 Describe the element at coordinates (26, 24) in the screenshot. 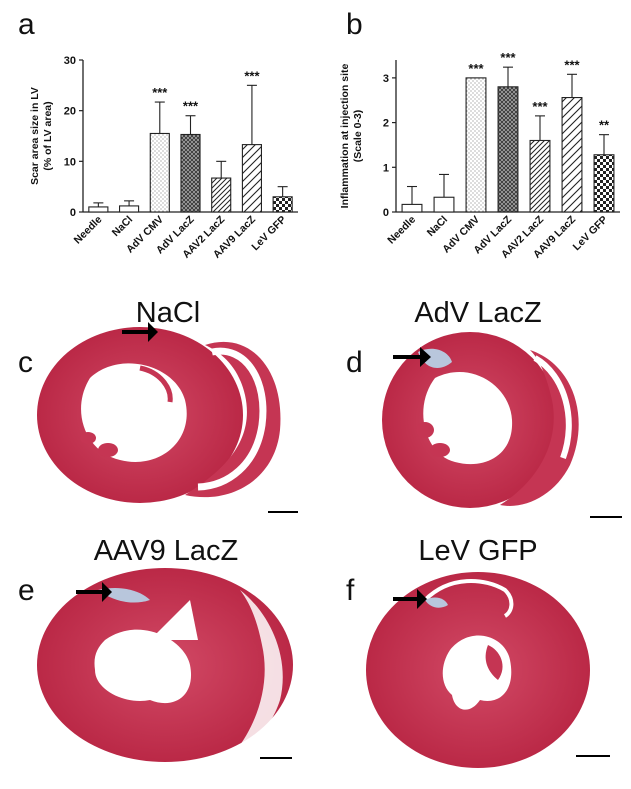

I see `panel-letter-a: a` at that location.